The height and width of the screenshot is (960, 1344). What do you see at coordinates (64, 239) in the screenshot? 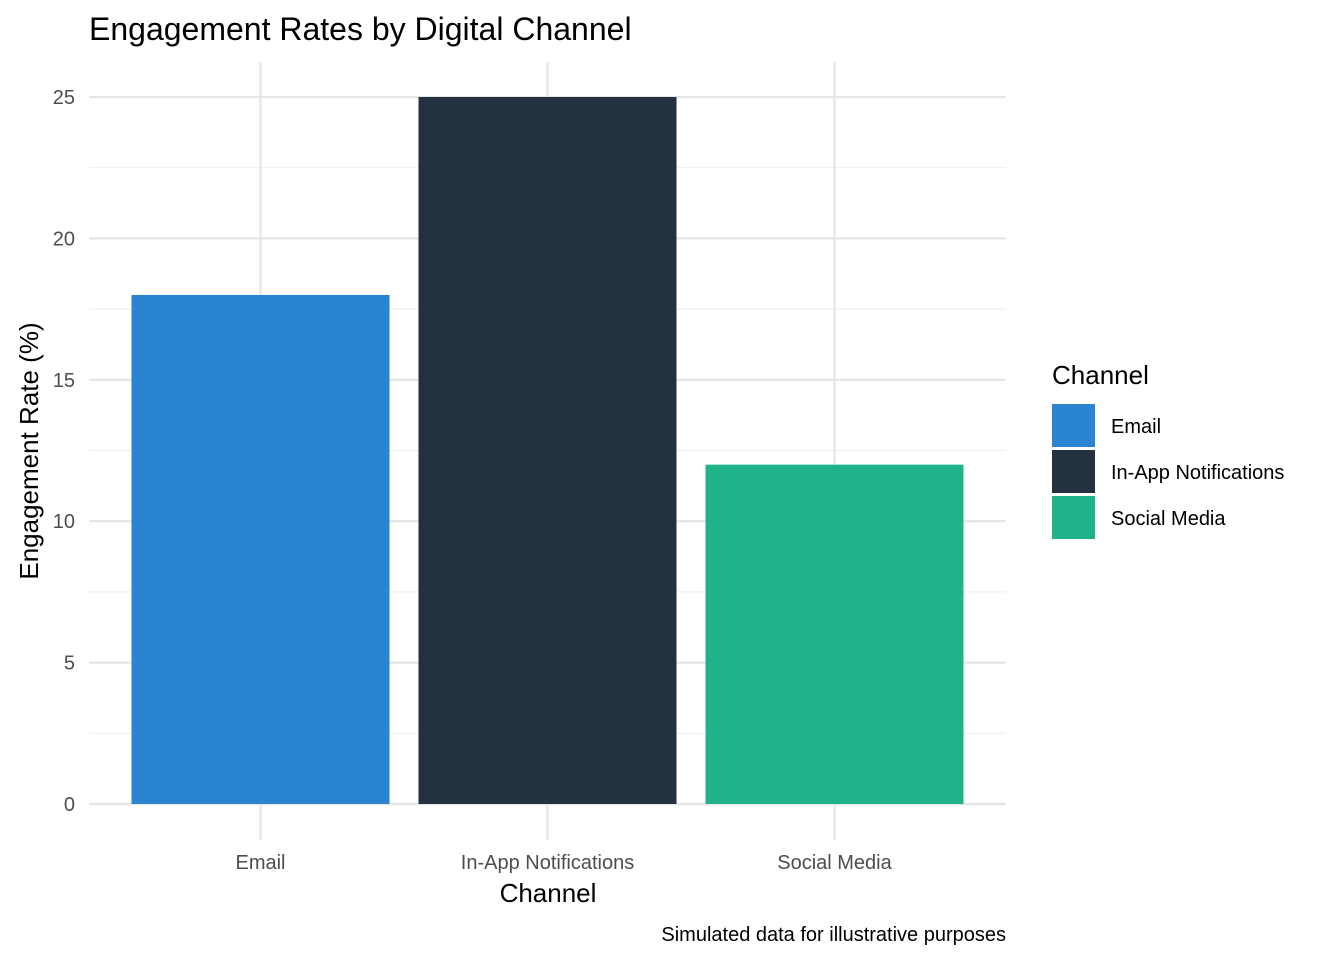
I see `y-tick-label: 20` at bounding box center [64, 239].